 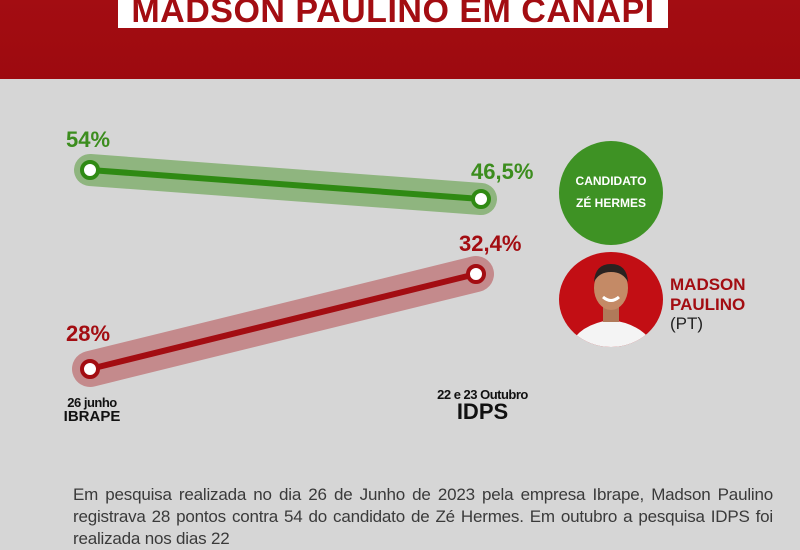 What do you see at coordinates (490, 243) in the screenshot?
I see `red-value-2: 32,4%` at bounding box center [490, 243].